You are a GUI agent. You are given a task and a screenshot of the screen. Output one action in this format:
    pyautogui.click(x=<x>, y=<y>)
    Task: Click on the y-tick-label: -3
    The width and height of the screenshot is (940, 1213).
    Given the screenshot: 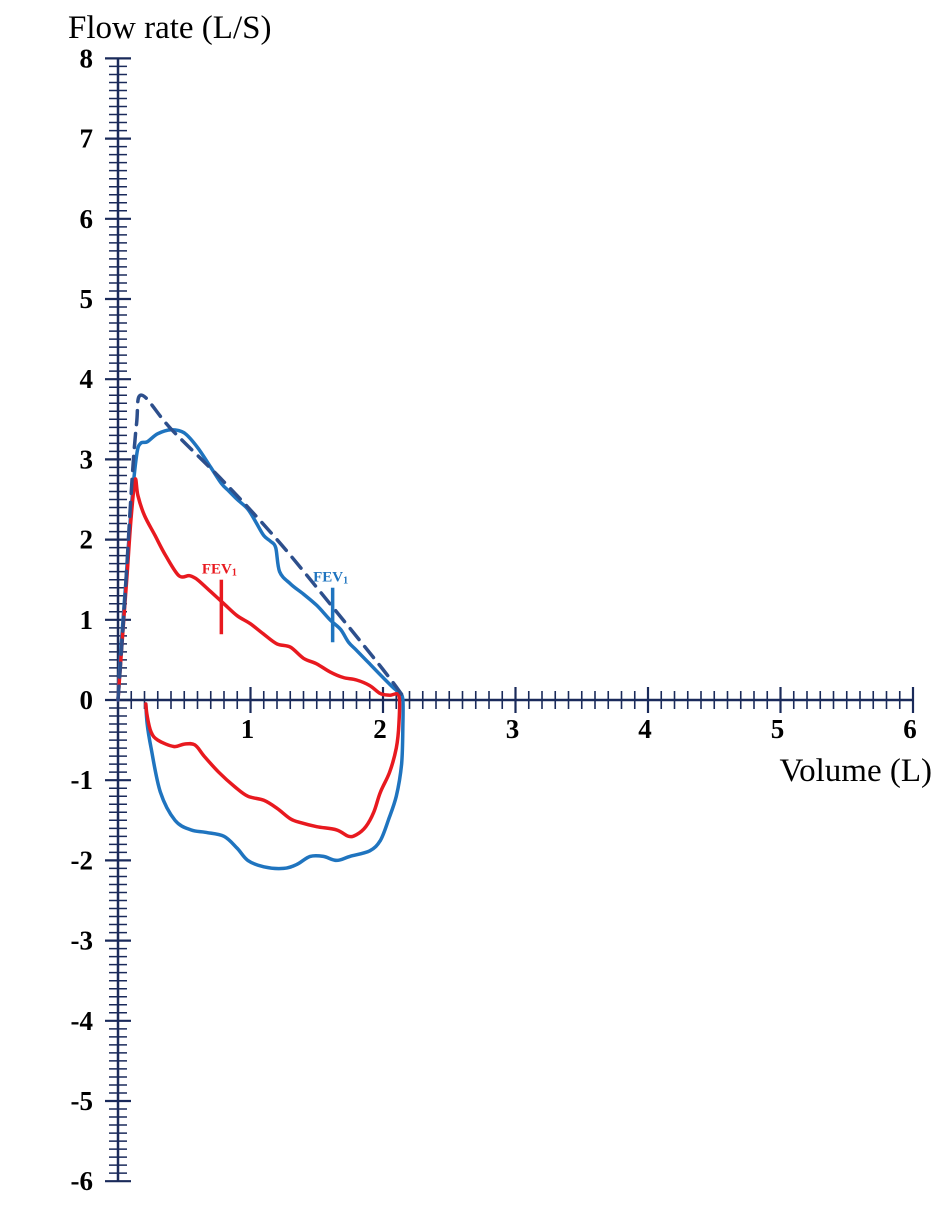 What is the action you would take?
    pyautogui.click(x=82, y=941)
    